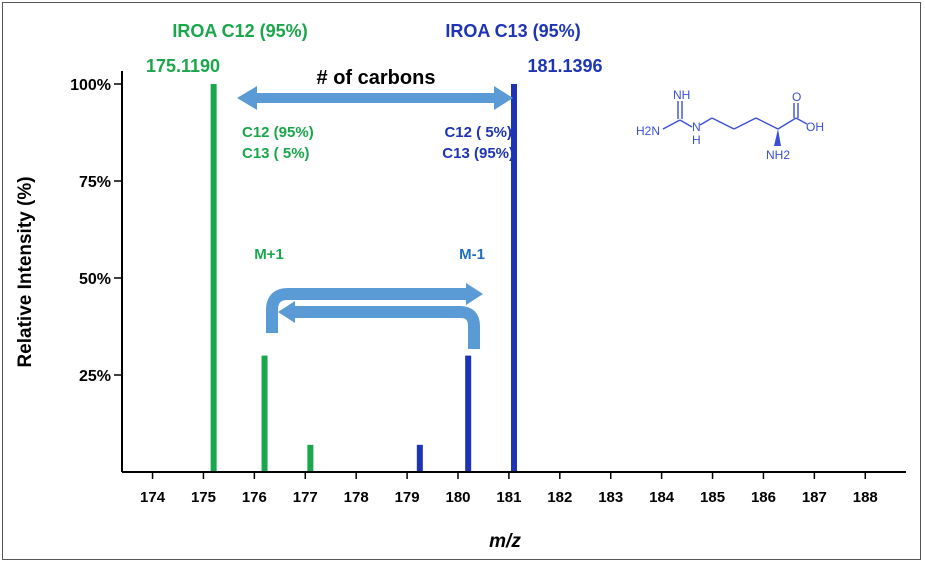 The width and height of the screenshot is (925, 564). What do you see at coordinates (95, 279) in the screenshot?
I see `y-tick-label: 50%` at bounding box center [95, 279].